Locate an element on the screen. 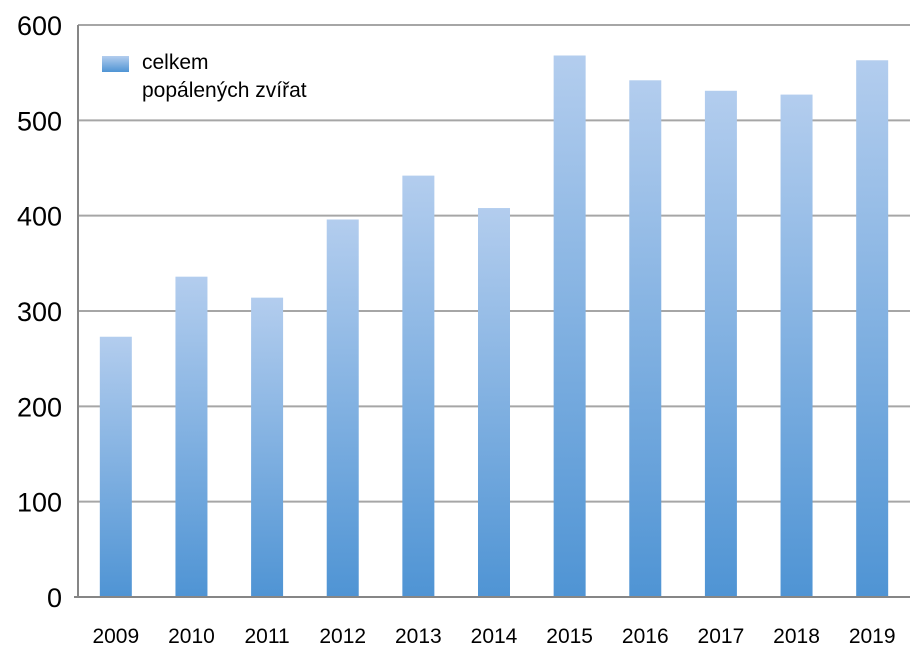 Image resolution: width=913 pixels, height=646 pixels. x-tick-label: 2017 is located at coordinates (721, 635).